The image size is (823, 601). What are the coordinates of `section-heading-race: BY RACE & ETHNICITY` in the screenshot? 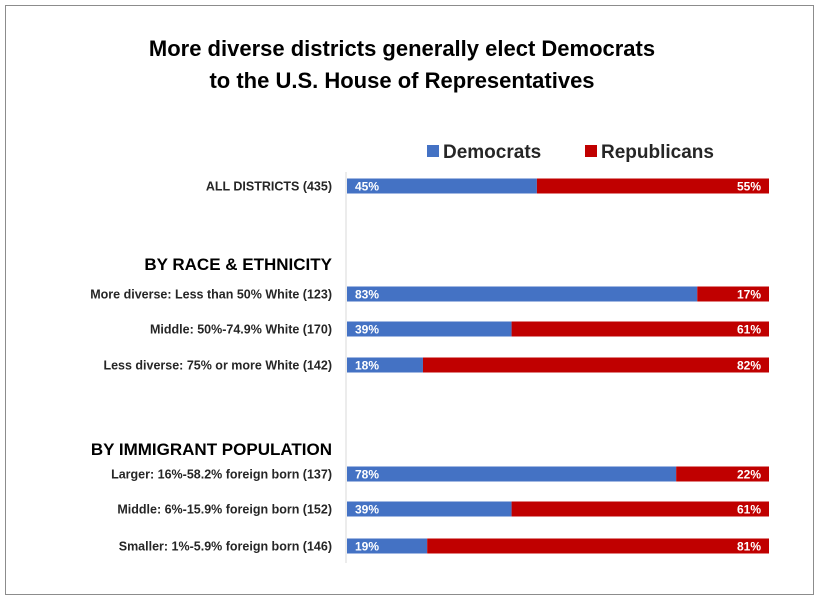 It's located at (238, 264).